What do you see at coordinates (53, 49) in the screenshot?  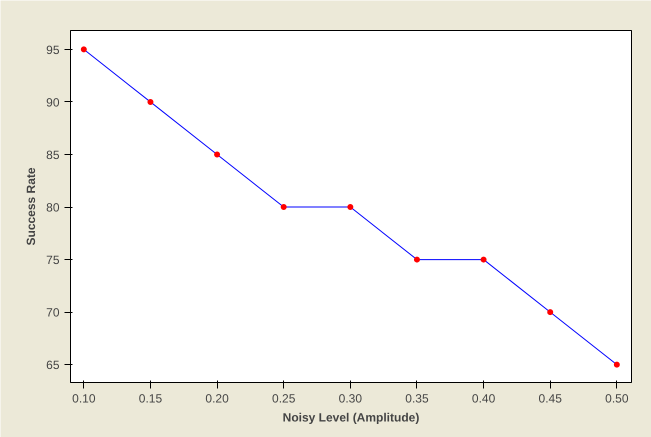 I see `y-tick-label: 95` at bounding box center [53, 49].